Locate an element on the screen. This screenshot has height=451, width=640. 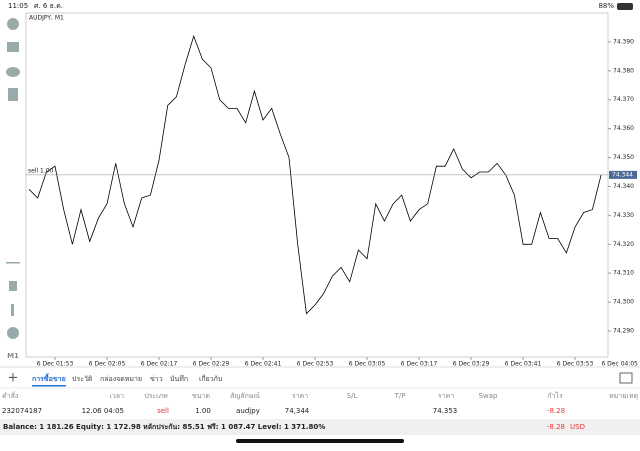
x-tick-label: 6 Dec 01:53 is located at coordinates (55, 364).